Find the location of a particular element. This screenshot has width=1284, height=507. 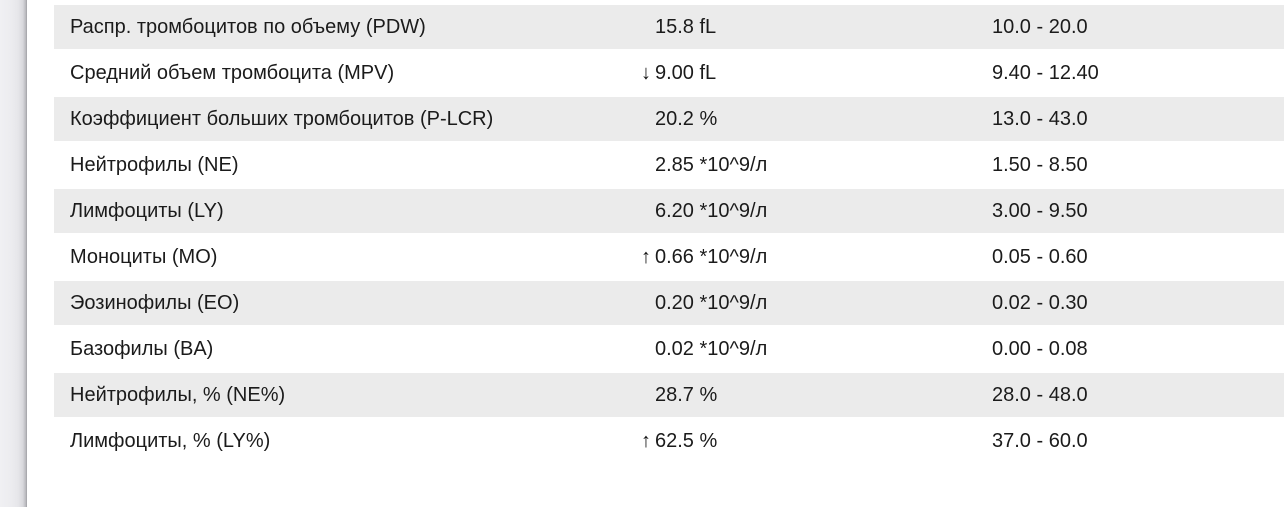

reference-range: 28.0 - 48.0 is located at coordinates (1040, 395).